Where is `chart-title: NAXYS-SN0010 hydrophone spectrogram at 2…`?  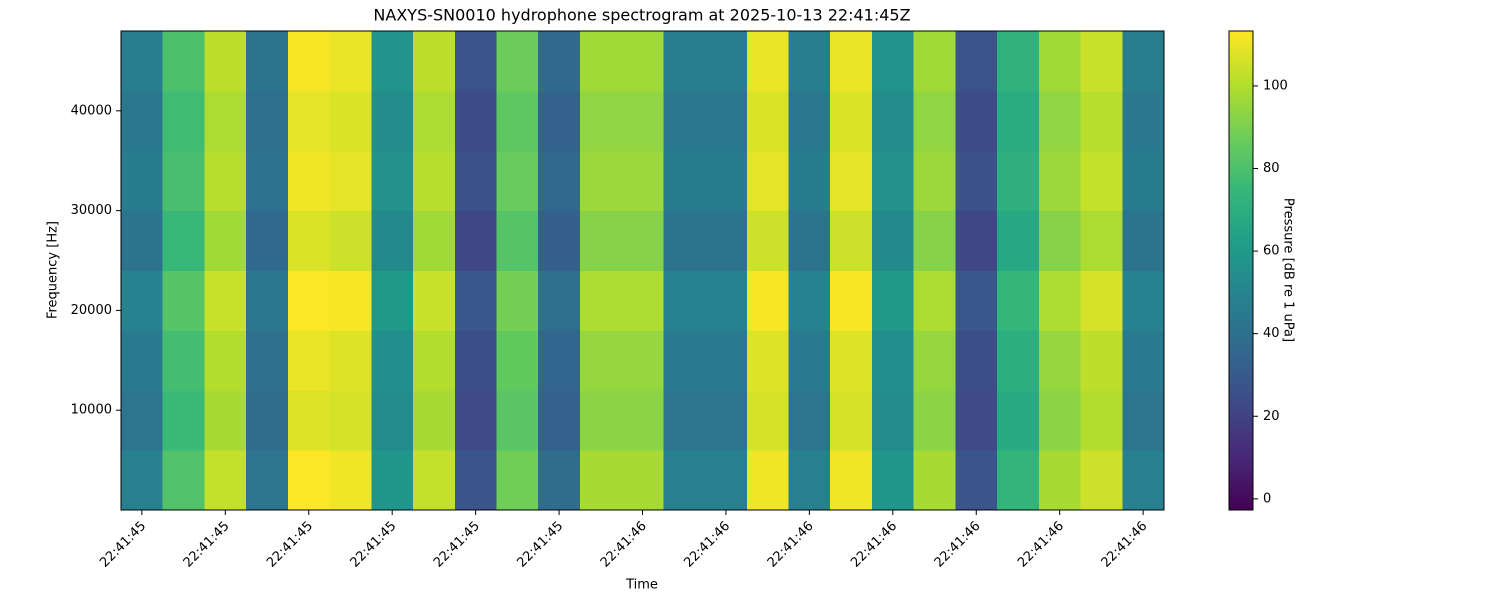 chart-title: NAXYS-SN0010 hydrophone spectrogram at 2… is located at coordinates (641, 15).